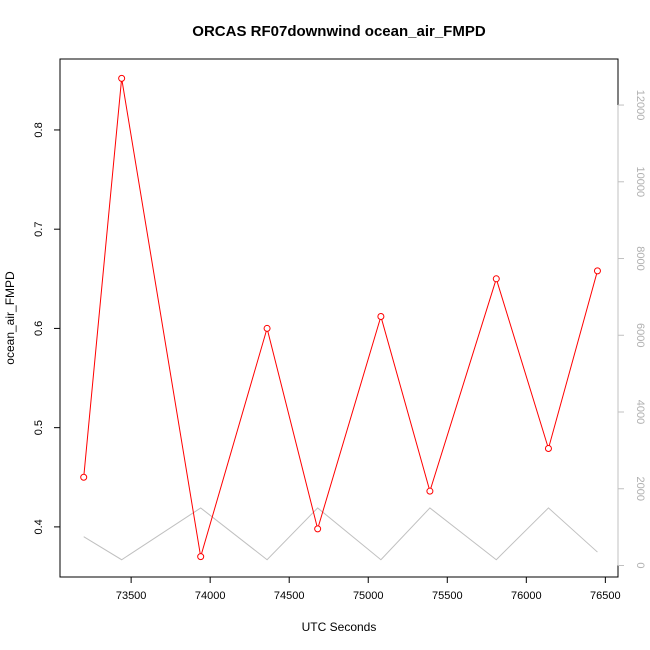  Describe the element at coordinates (210, 596) in the screenshot. I see `x-tick-label: 74000` at that location.